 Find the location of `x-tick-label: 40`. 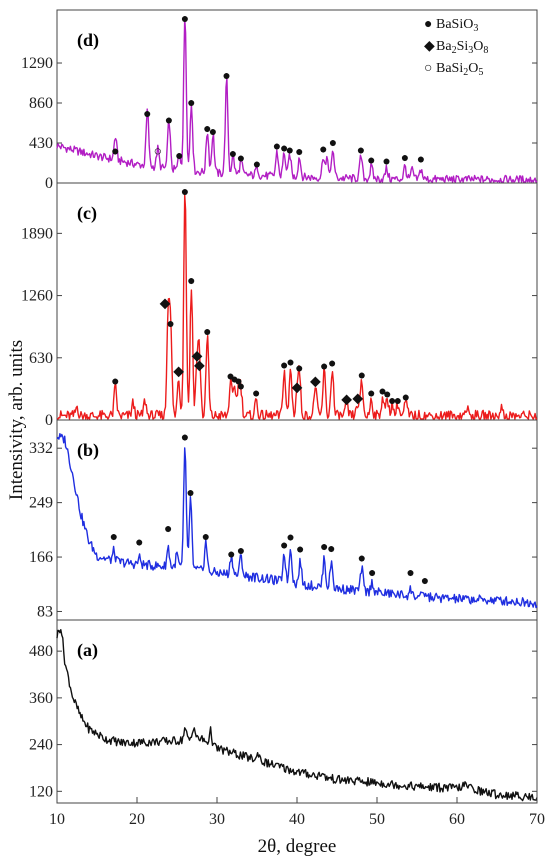

x-tick-label: 40 is located at coordinates (297, 819).